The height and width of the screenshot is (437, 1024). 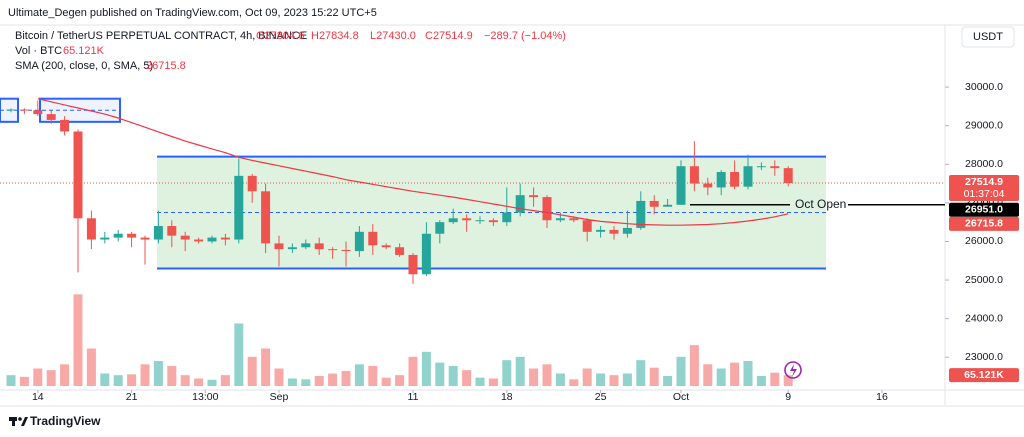 What do you see at coordinates (449, 36) in the screenshot?
I see `legend-close: C27514.9` at bounding box center [449, 36].